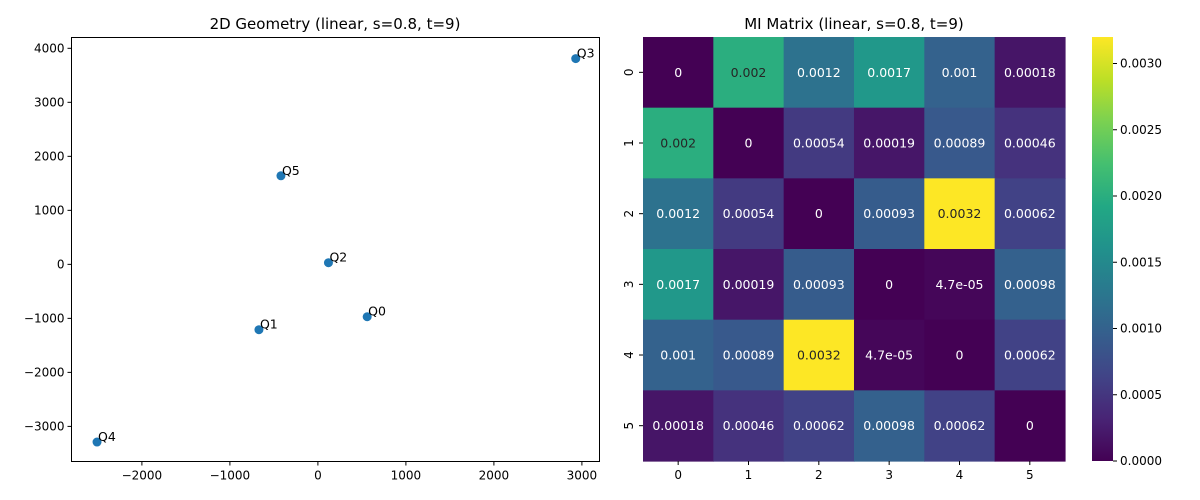 Image resolution: width=1200 pixels, height=500 pixels. What do you see at coordinates (61, 264) in the screenshot?
I see `y-tick-label: 0` at bounding box center [61, 264].